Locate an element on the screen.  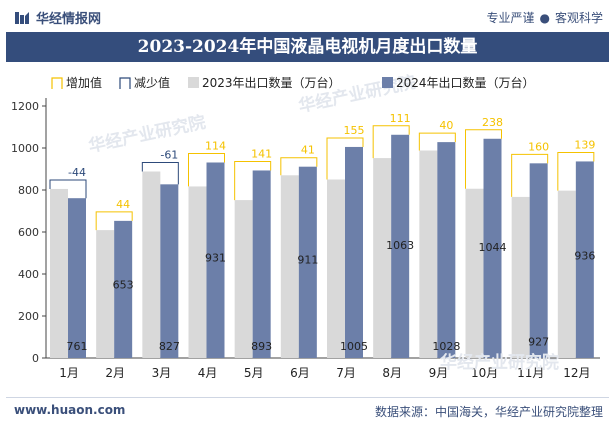
bar-2024-value-label: 893 is located at coordinates (261, 346).